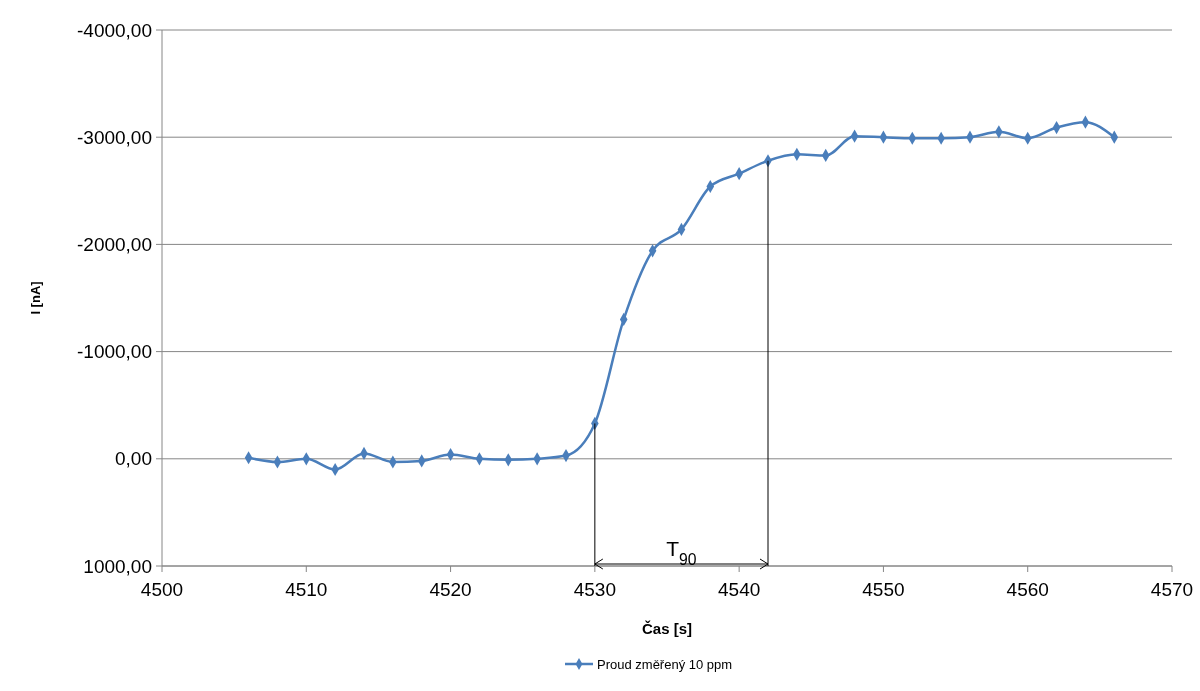 The image size is (1200, 691). Describe the element at coordinates (35, 298) in the screenshot. I see `y-axis-title: I [nA]` at that location.